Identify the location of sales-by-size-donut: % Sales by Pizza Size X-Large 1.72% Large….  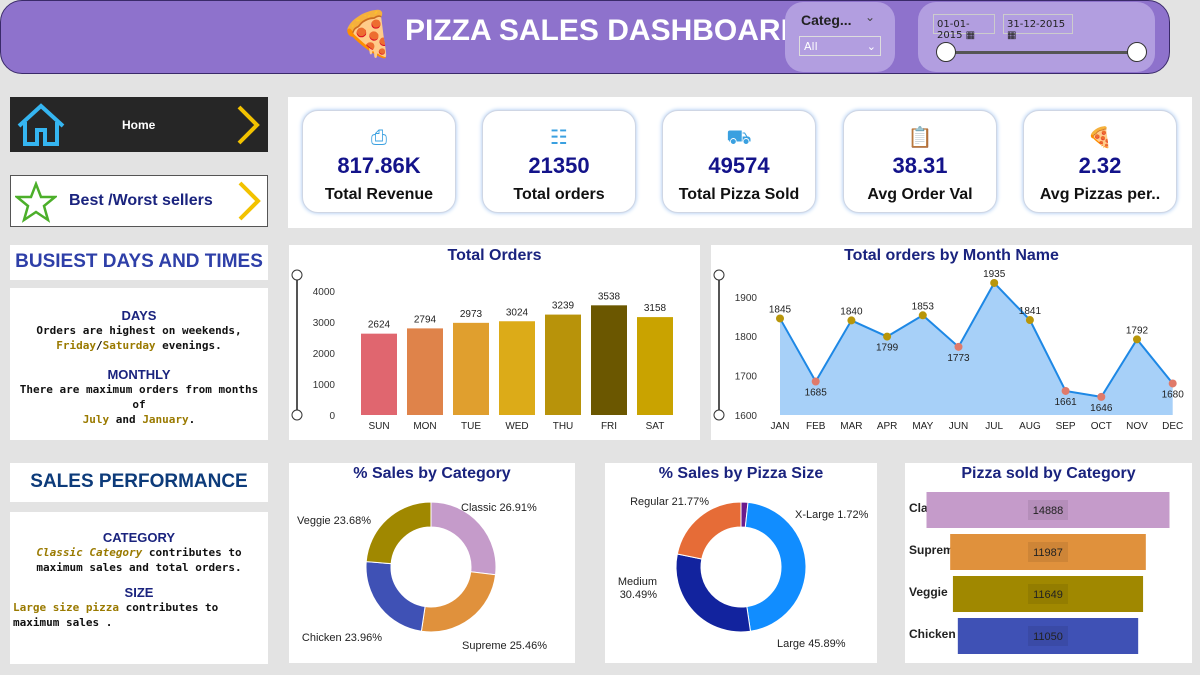
(741, 563).